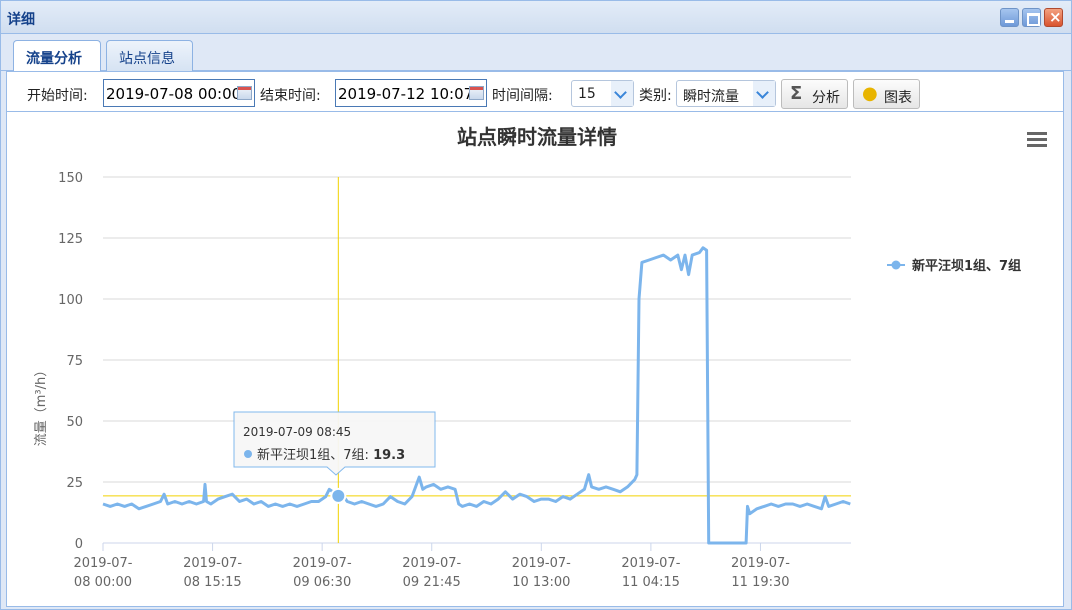  Describe the element at coordinates (21, 20) in the screenshot. I see `window-title: 详细` at that location.